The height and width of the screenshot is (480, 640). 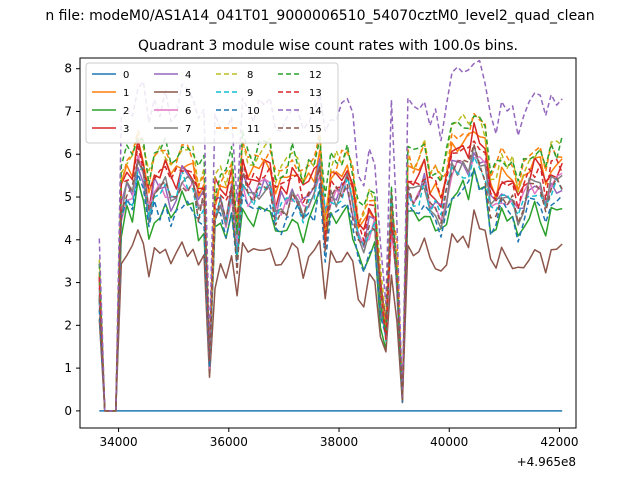 What do you see at coordinates (68, 197) in the screenshot?
I see `y-tick-label: 5` at bounding box center [68, 197].